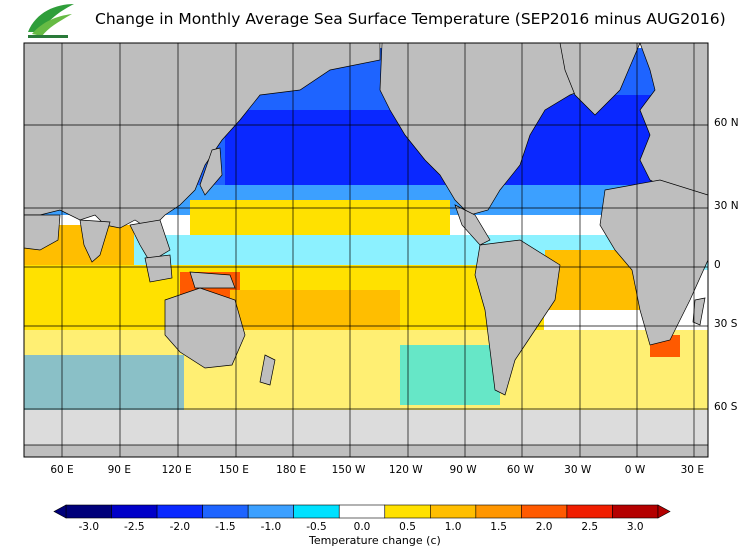 Image resolution: width=755 pixels, height=560 pixels. Describe the element at coordinates (211, 171) in the screenshot. I see `landmass-japan` at that location.